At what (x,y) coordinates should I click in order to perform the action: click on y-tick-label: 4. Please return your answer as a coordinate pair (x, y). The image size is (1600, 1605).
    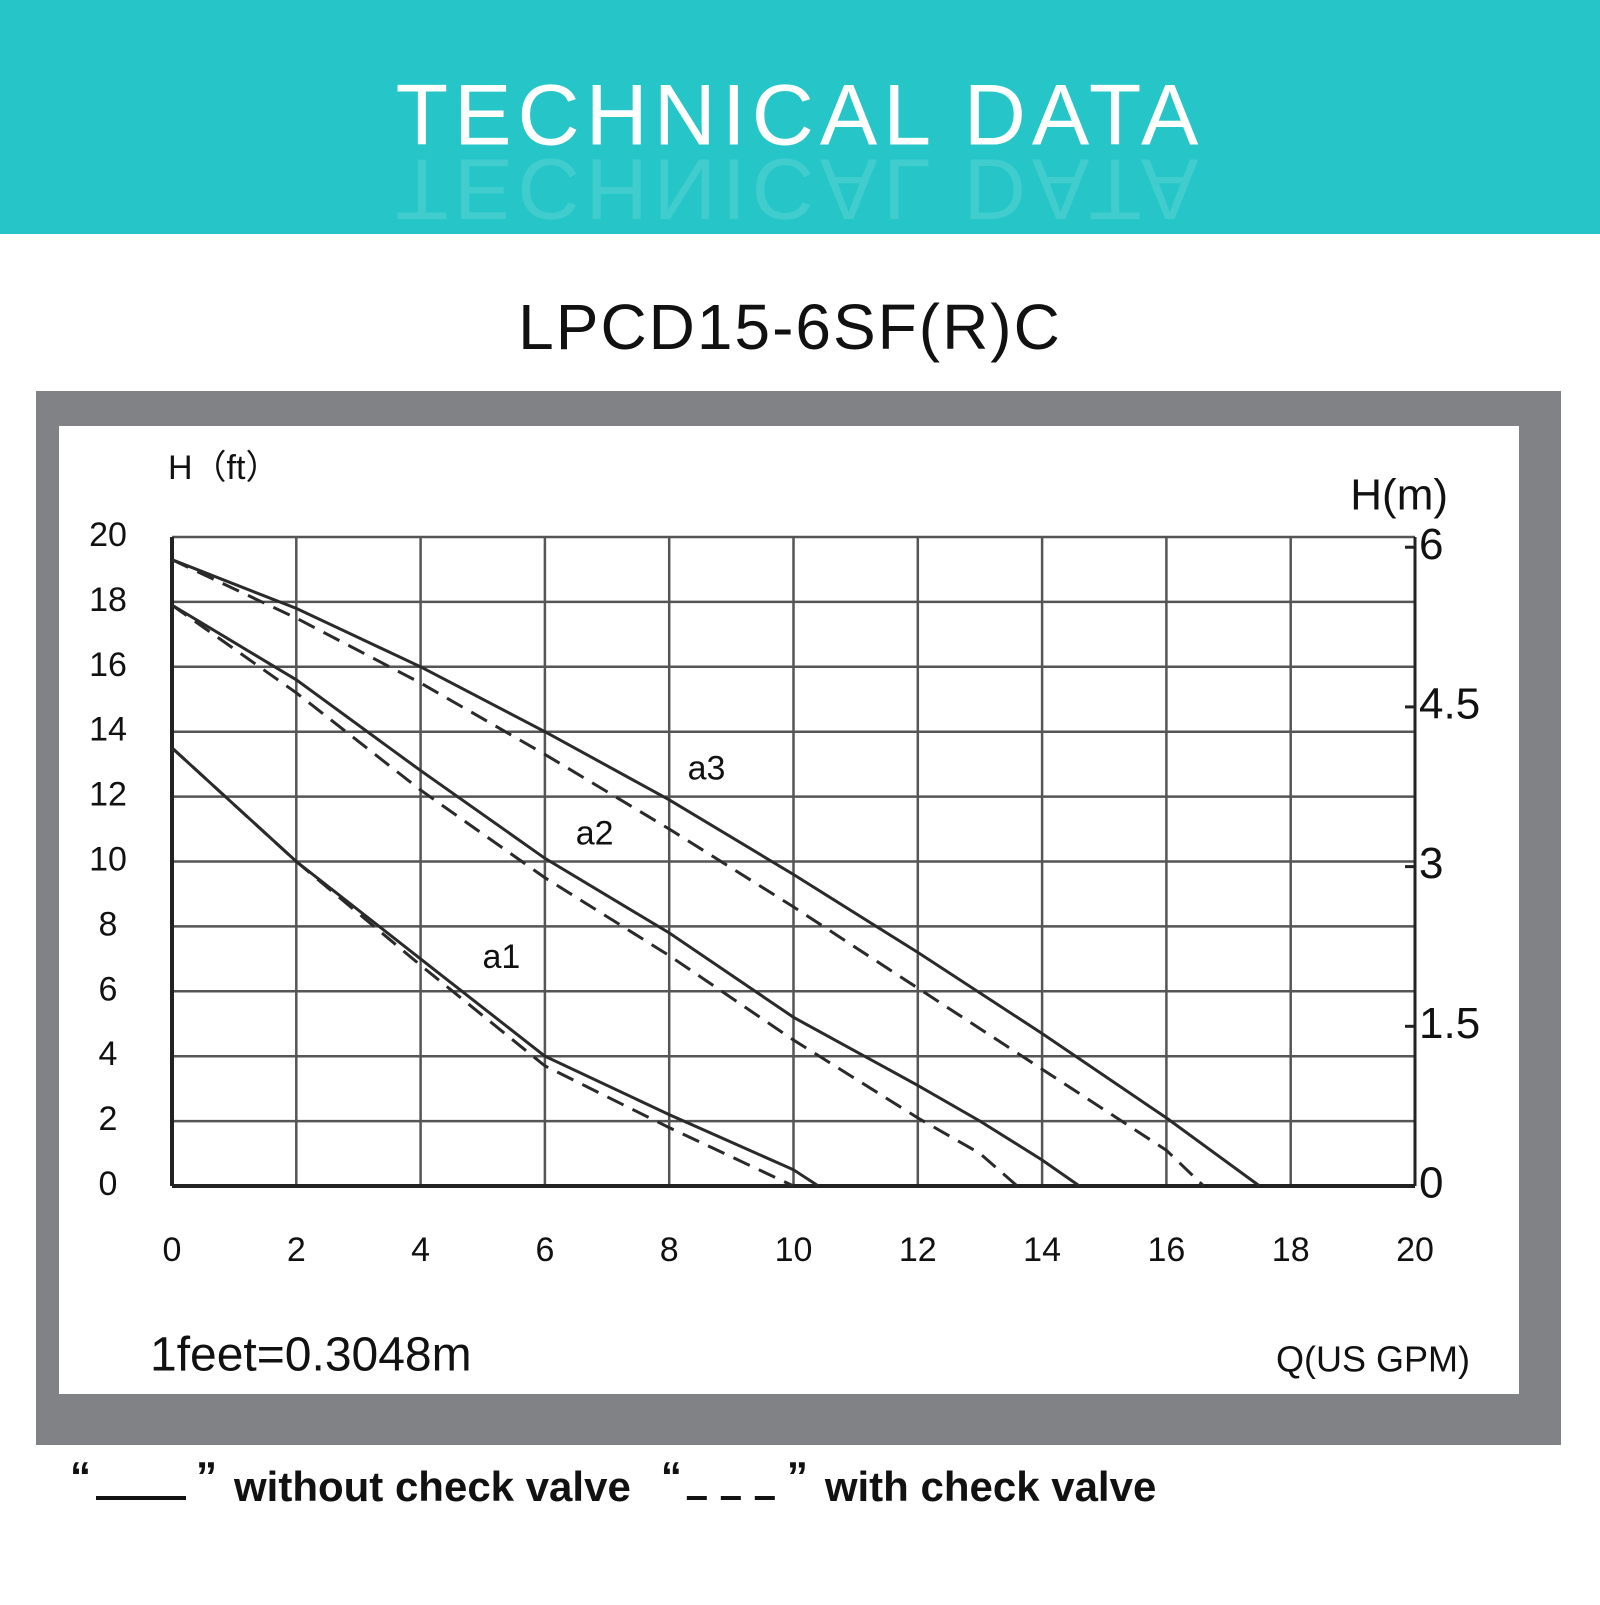
    Looking at the image, I should click on (108, 1054).